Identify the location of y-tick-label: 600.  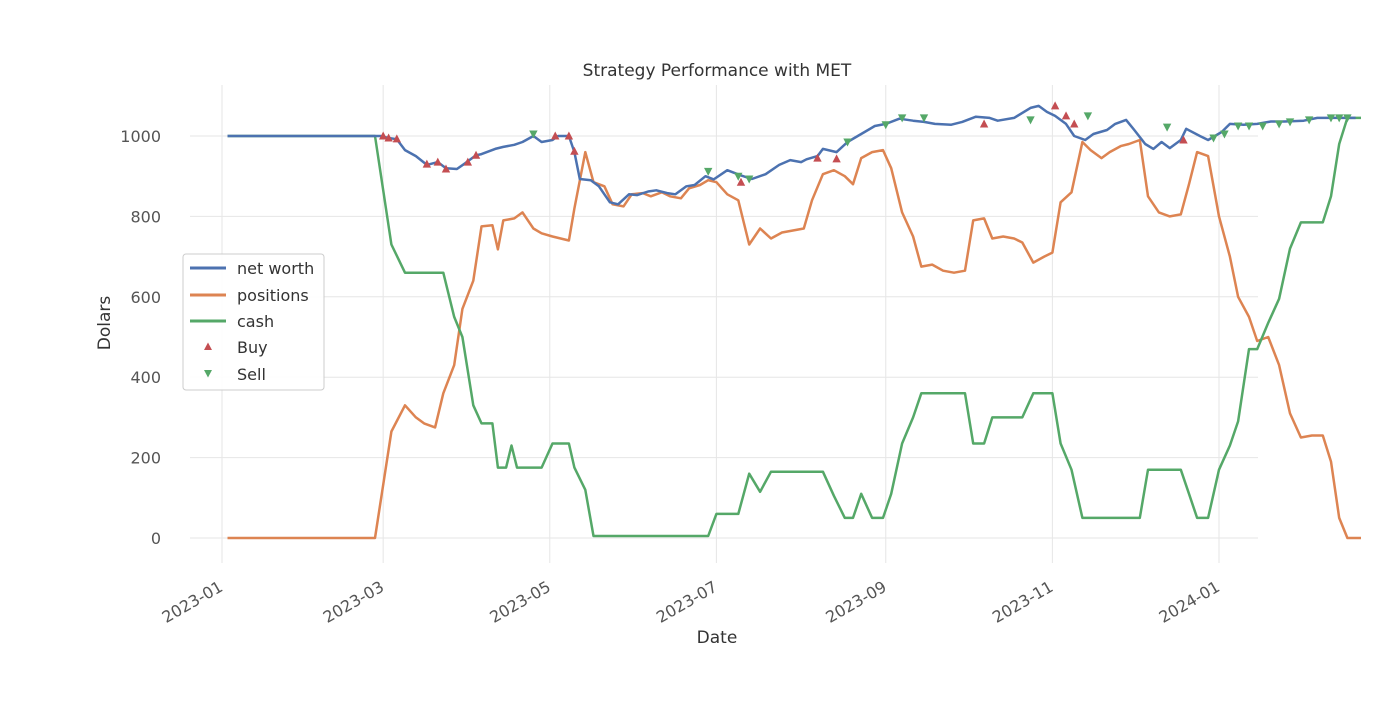
(145, 297).